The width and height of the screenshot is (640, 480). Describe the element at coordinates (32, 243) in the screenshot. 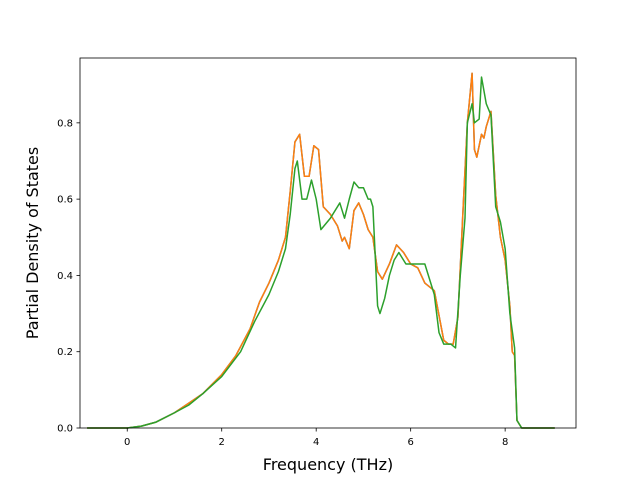

I see `y-axis-label: Partial Density of States` at that location.